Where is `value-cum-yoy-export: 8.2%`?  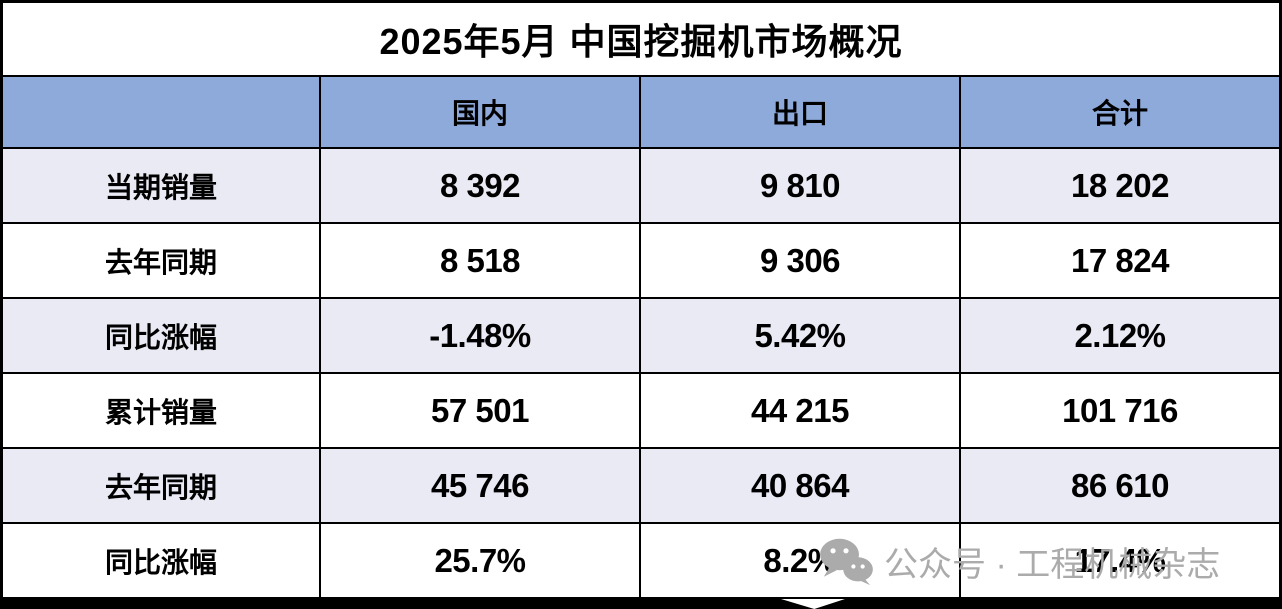
value-cum-yoy-export: 8.2% is located at coordinates (800, 560).